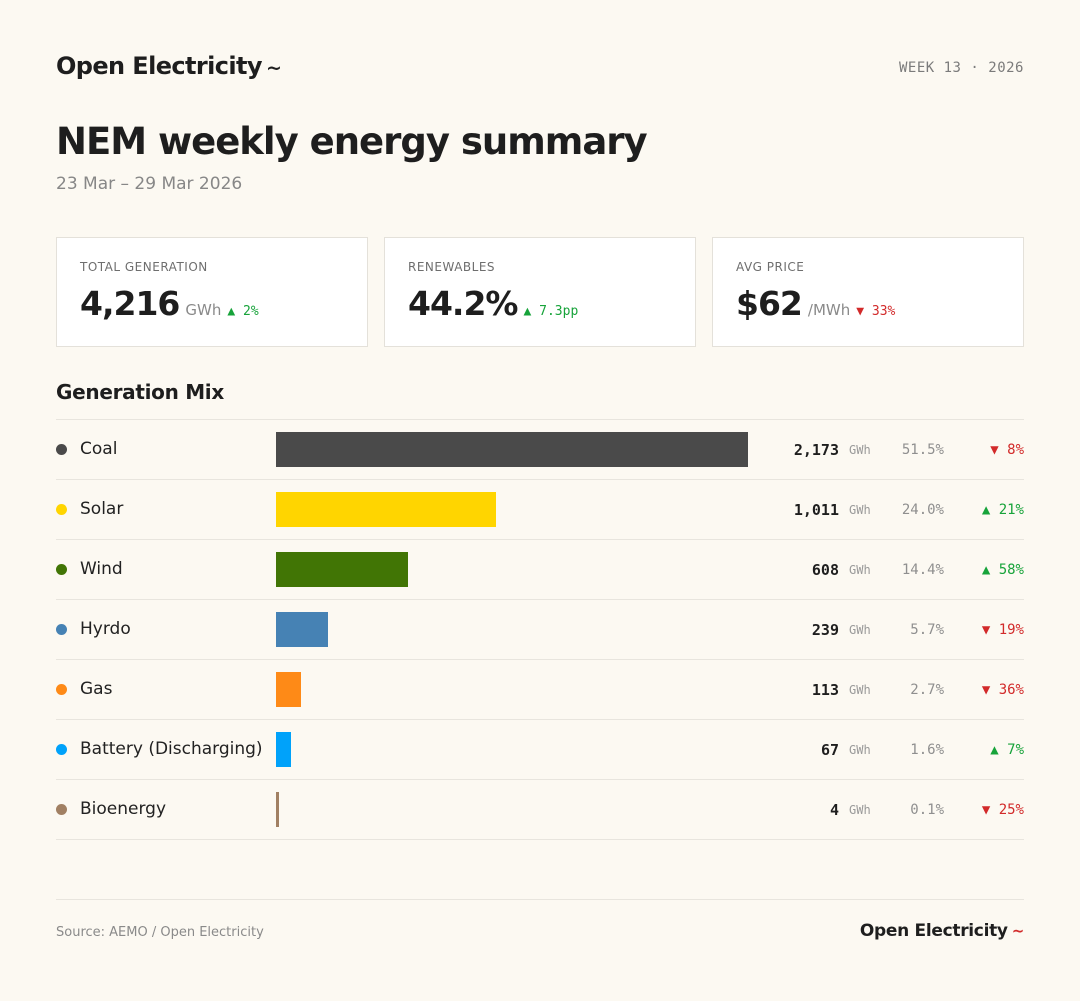 This screenshot has height=1001, width=1080. I want to click on mix-row: Wind 608 GWh 14.4% ▲ 58%, so click(540, 570).